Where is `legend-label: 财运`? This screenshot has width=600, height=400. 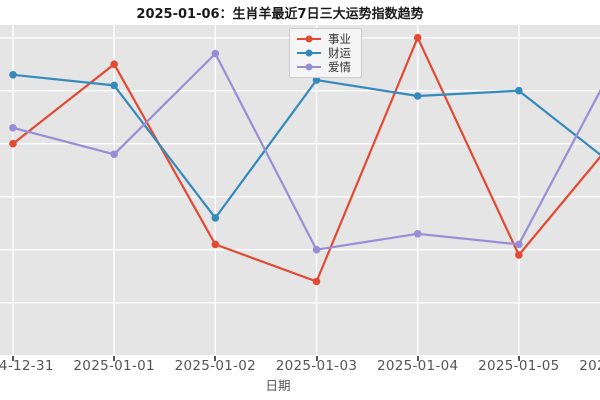 legend-label: 财运 is located at coordinates (339, 53).